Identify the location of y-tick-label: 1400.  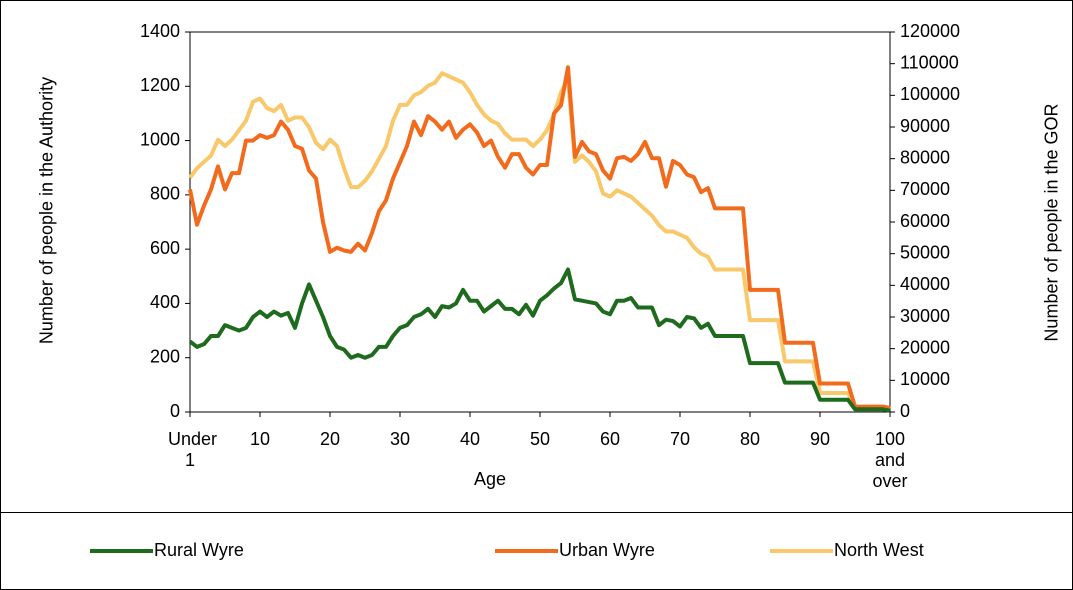
(160, 31).